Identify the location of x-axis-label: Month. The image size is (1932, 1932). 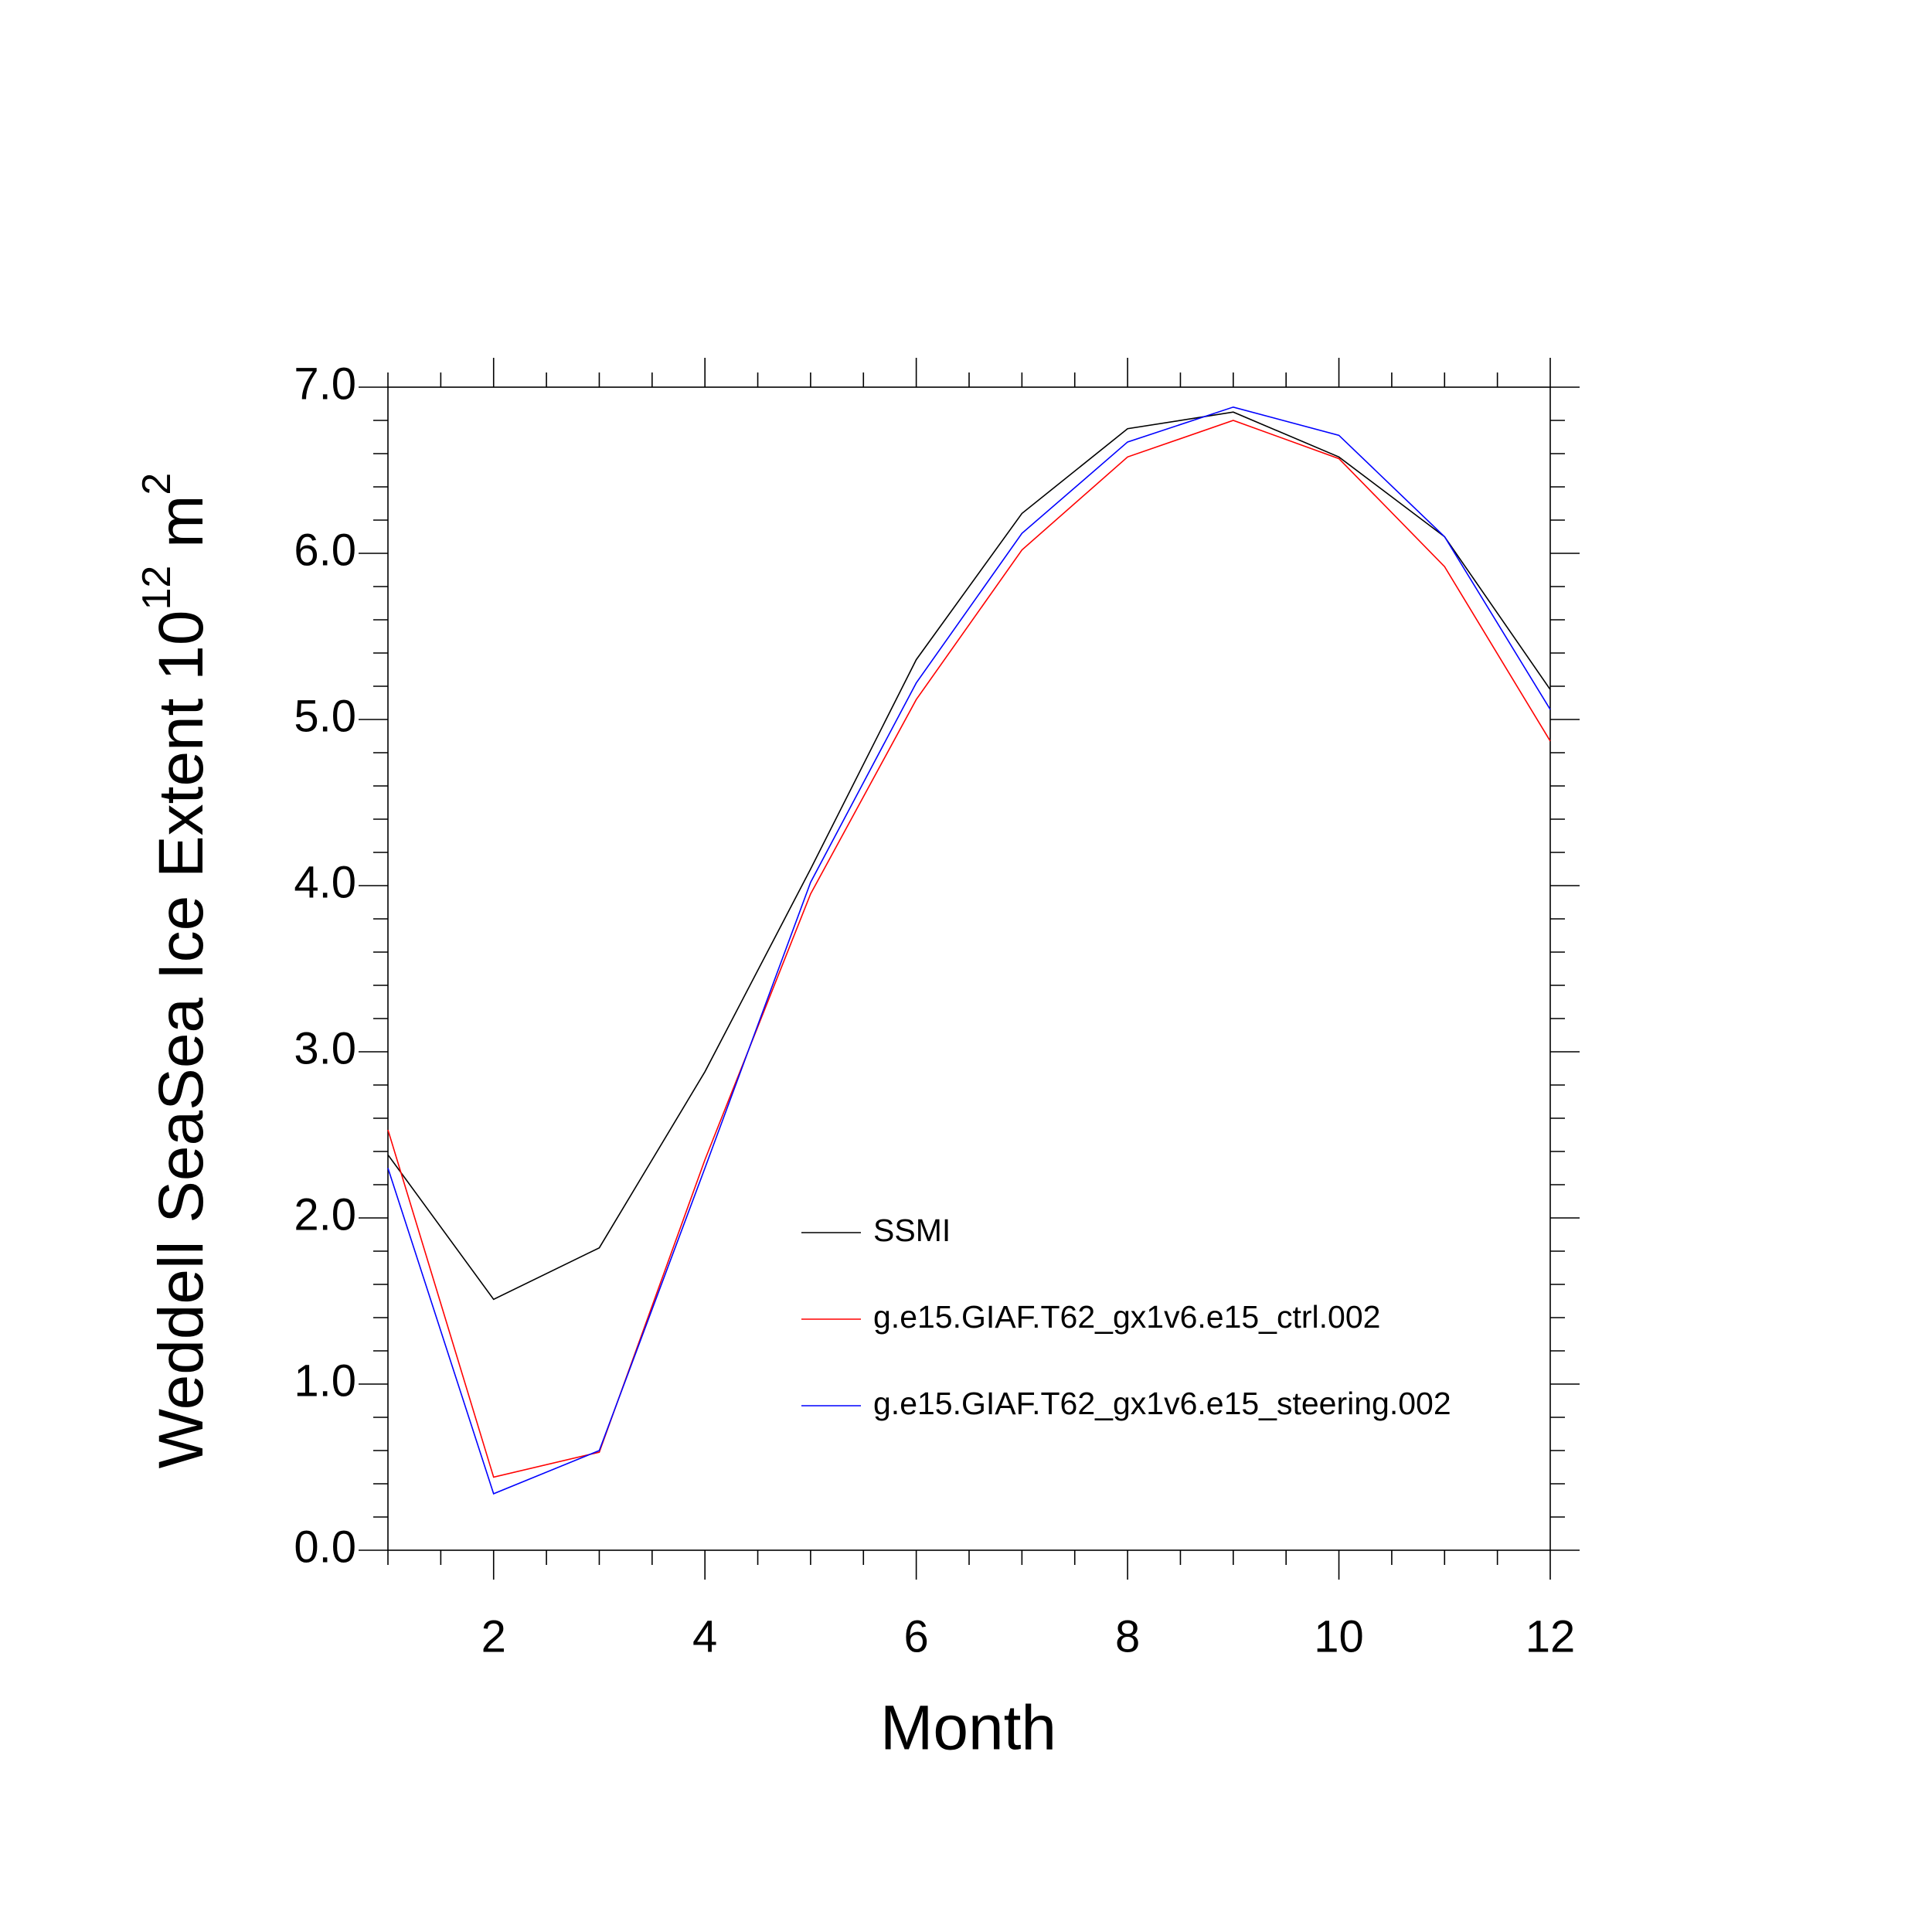
(968, 1728).